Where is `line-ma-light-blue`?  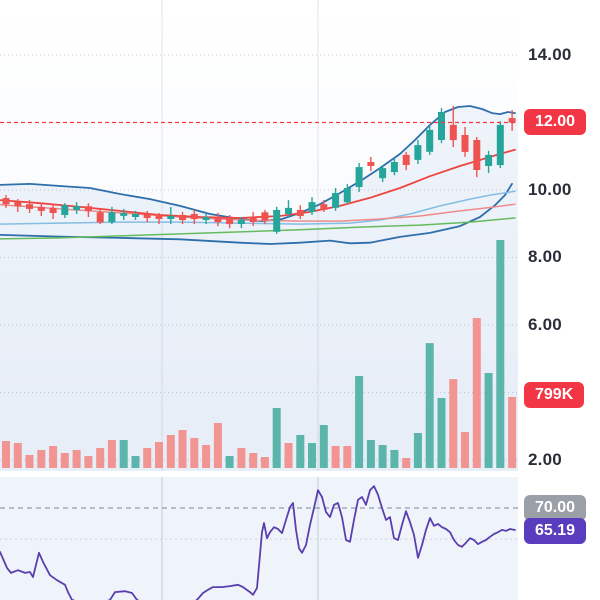
line-ma-light-blue is located at coordinates (258, 207).